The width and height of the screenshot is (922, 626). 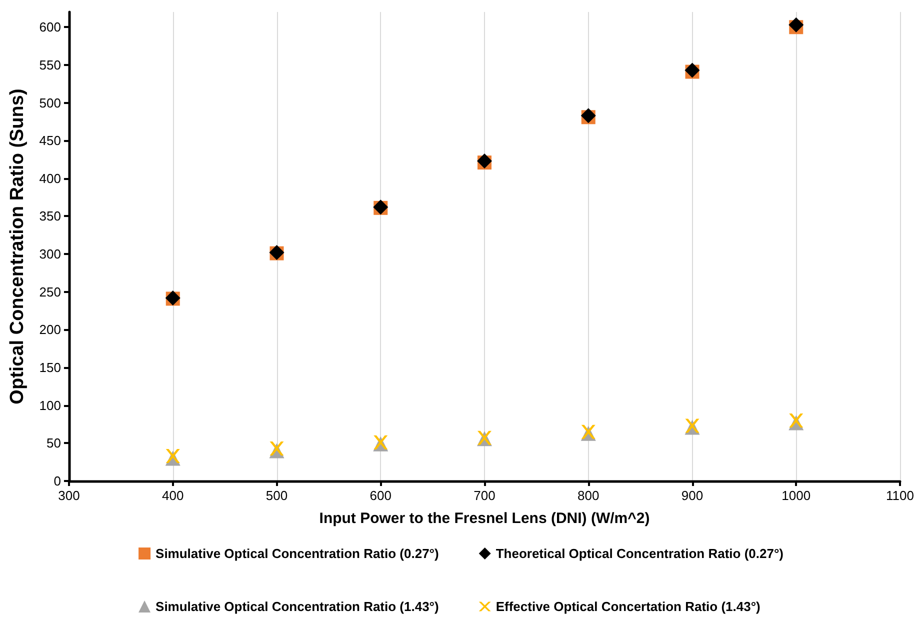 What do you see at coordinates (484, 518) in the screenshot?
I see `x-axis-title: Input Power to the Fresnel Lens (DNI) (W/m^2)` at bounding box center [484, 518].